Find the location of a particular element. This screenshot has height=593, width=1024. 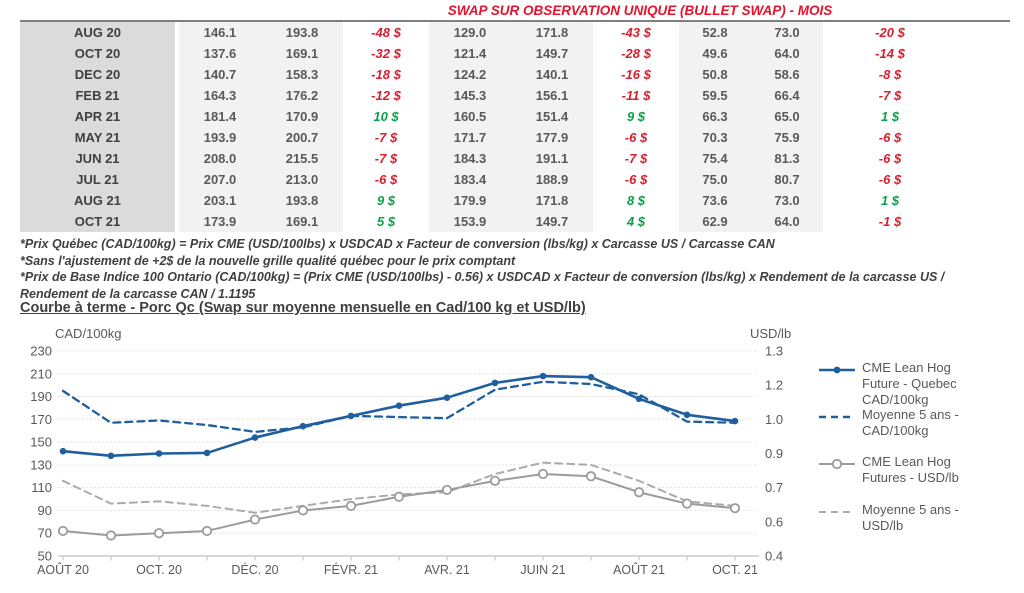

cell-moyenne-5ans-cad: 215.5 is located at coordinates (302, 158).